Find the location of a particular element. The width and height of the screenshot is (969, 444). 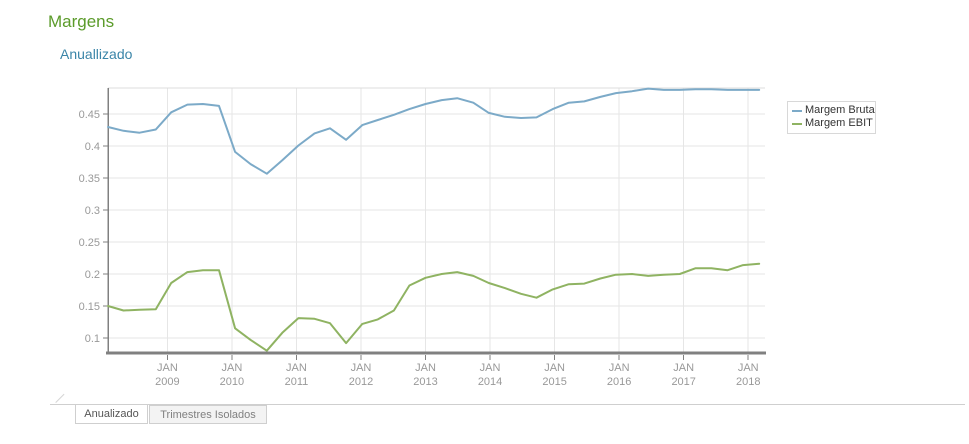

svg-text: 0.25 is located at coordinates (89, 243).